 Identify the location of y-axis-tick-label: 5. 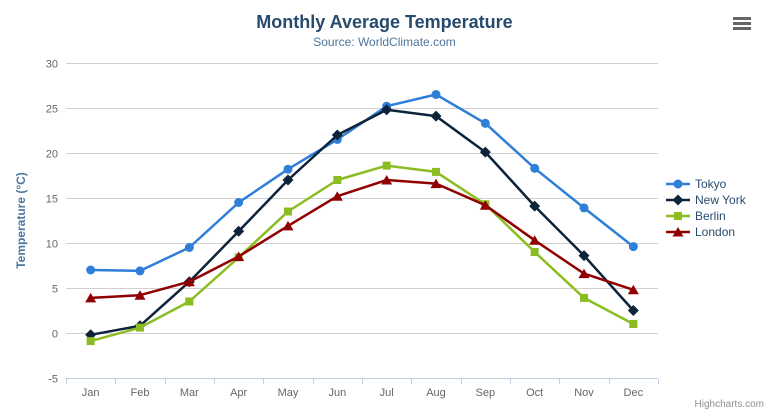
(55, 290).